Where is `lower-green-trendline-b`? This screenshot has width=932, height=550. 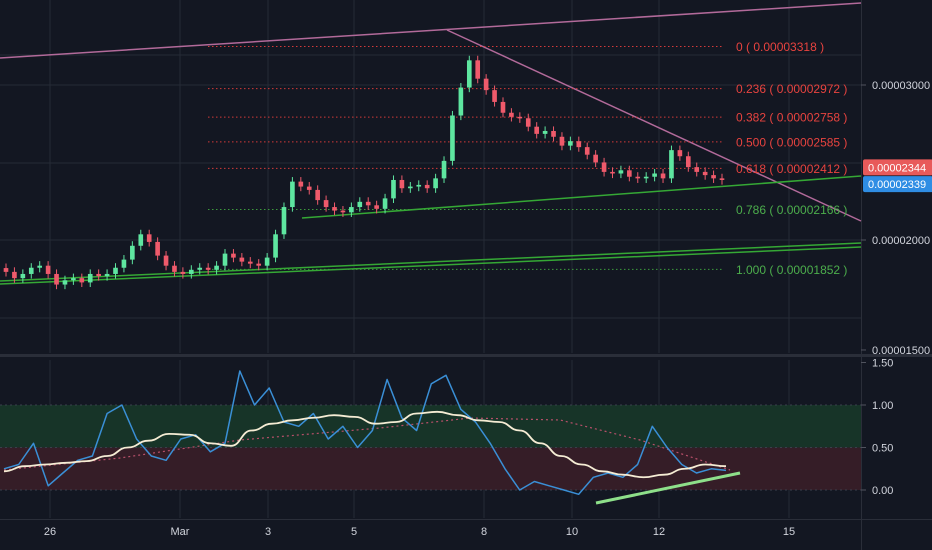 lower-green-trendline-b is located at coordinates (431, 265).